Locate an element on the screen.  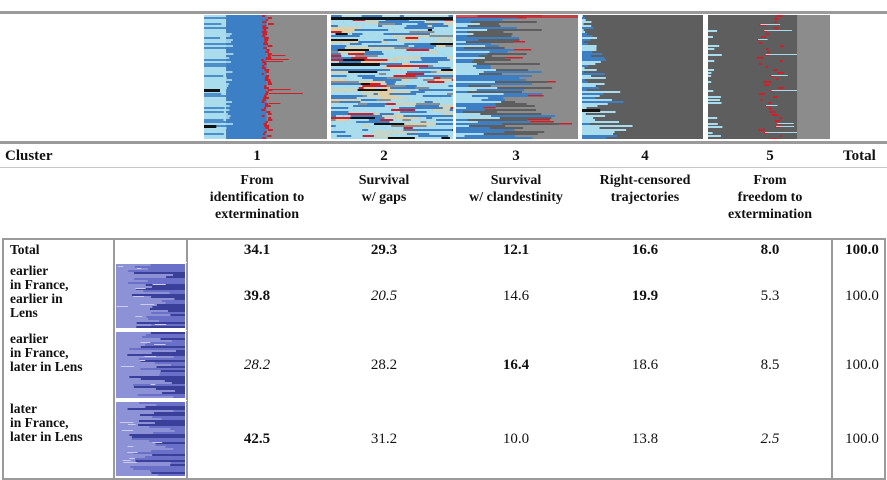
row-label-line: Total is located at coordinates (25, 249).